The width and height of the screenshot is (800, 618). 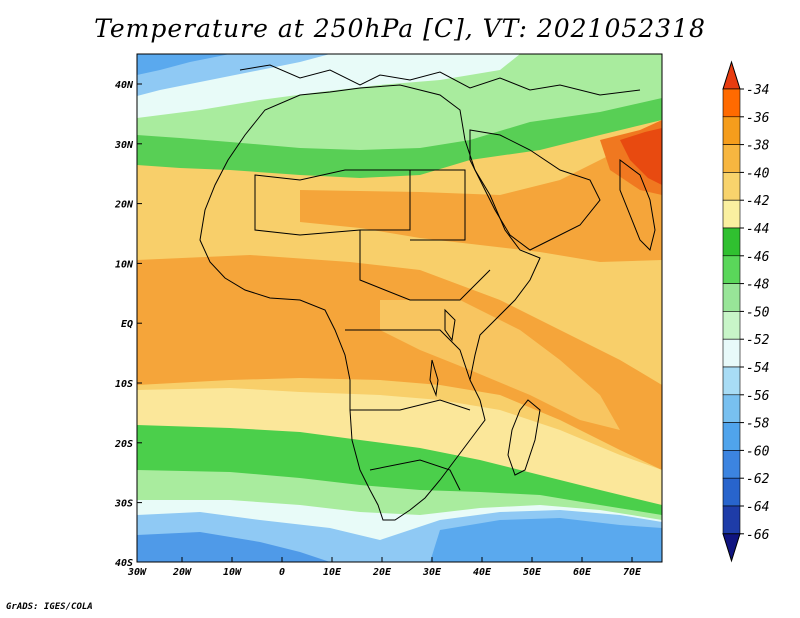 I want to click on india-coast, so click(x=637, y=205).